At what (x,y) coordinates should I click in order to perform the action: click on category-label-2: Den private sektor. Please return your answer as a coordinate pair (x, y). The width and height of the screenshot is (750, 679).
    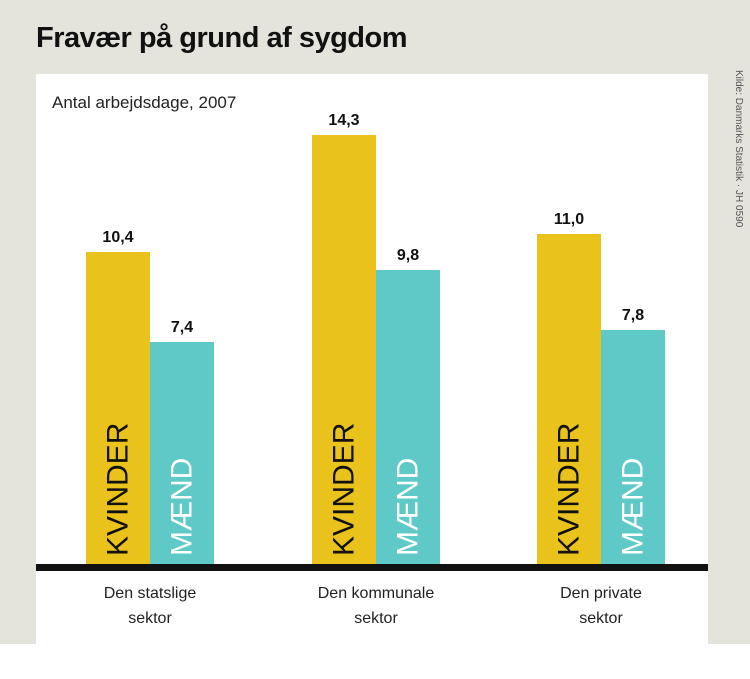
    Looking at the image, I should click on (601, 606).